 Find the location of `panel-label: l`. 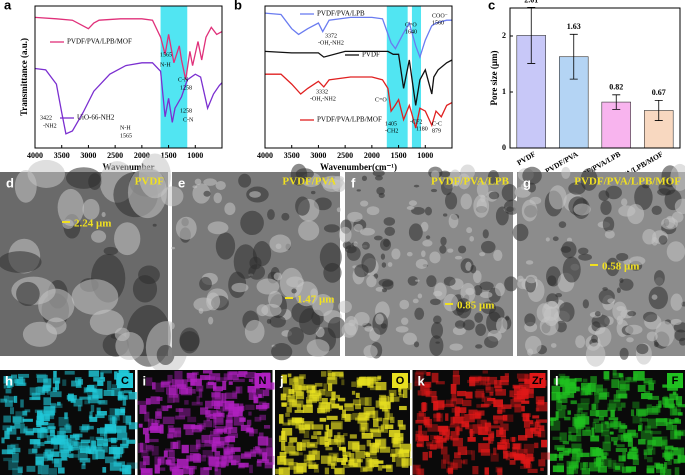

panel-label: l is located at coordinates (557, 380).